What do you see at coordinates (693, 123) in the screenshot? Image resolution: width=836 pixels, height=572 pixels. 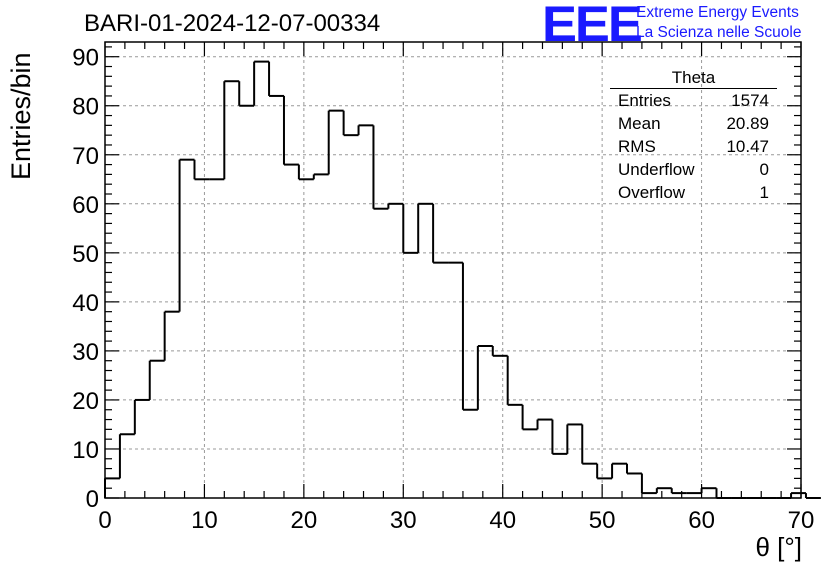 I see `stats-row-mean: Mean 20.89` at bounding box center [693, 123].